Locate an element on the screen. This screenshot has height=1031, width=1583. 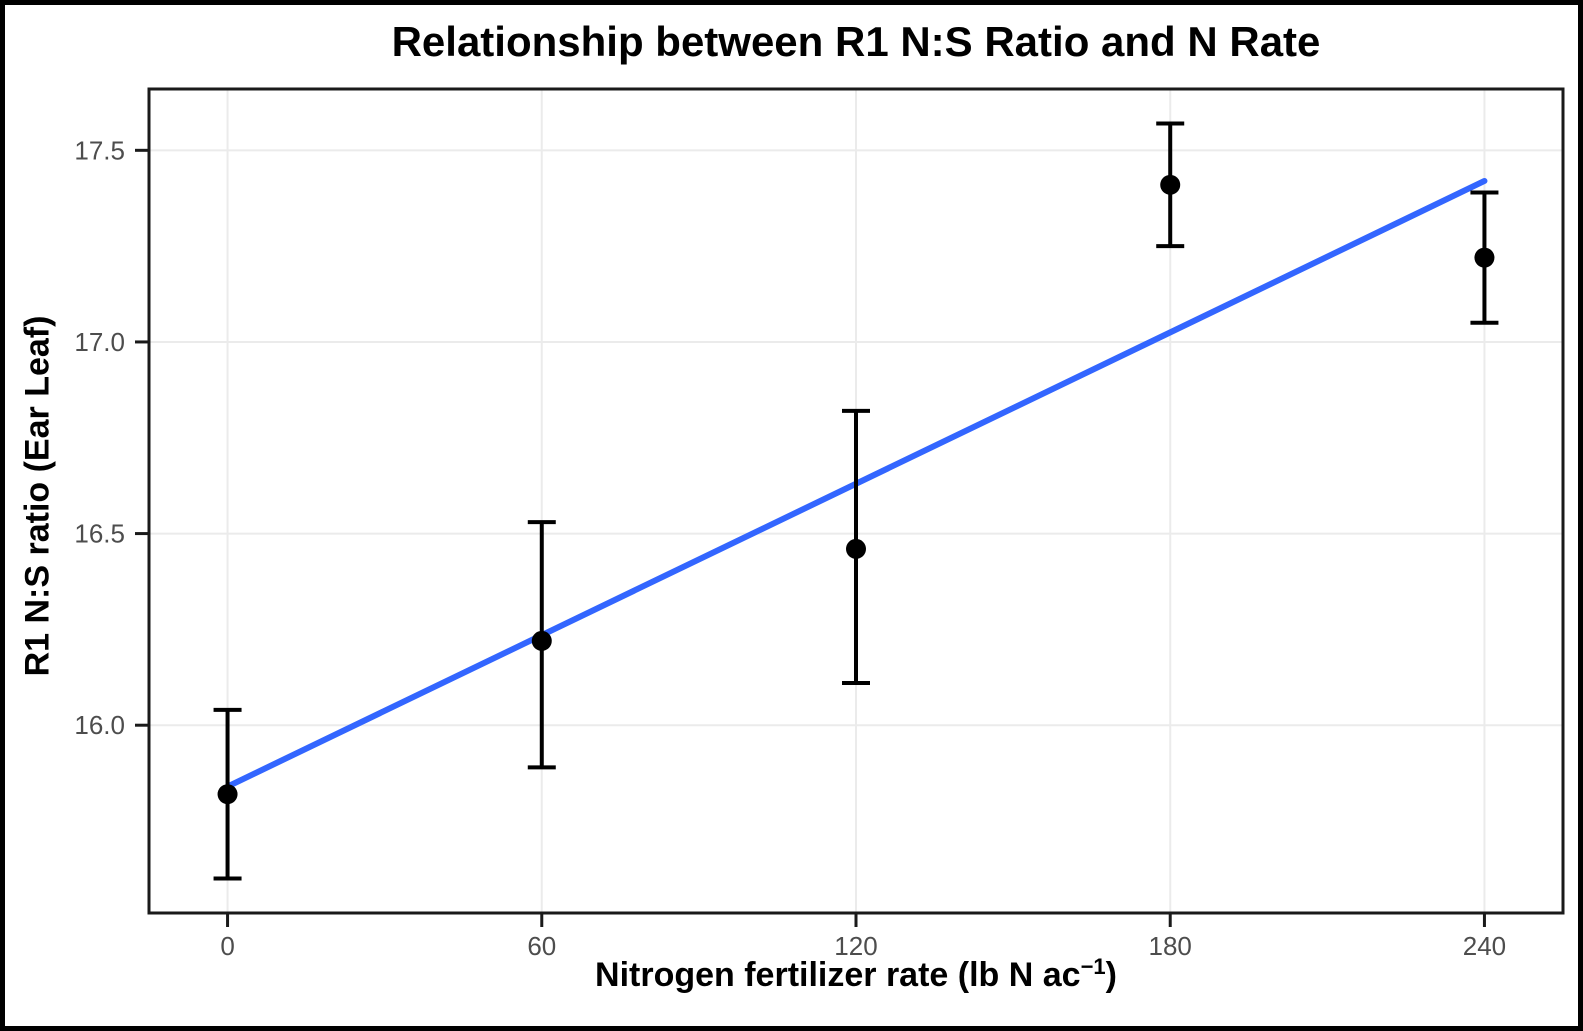
x-tick-label-60: 60 is located at coordinates (541, 946).